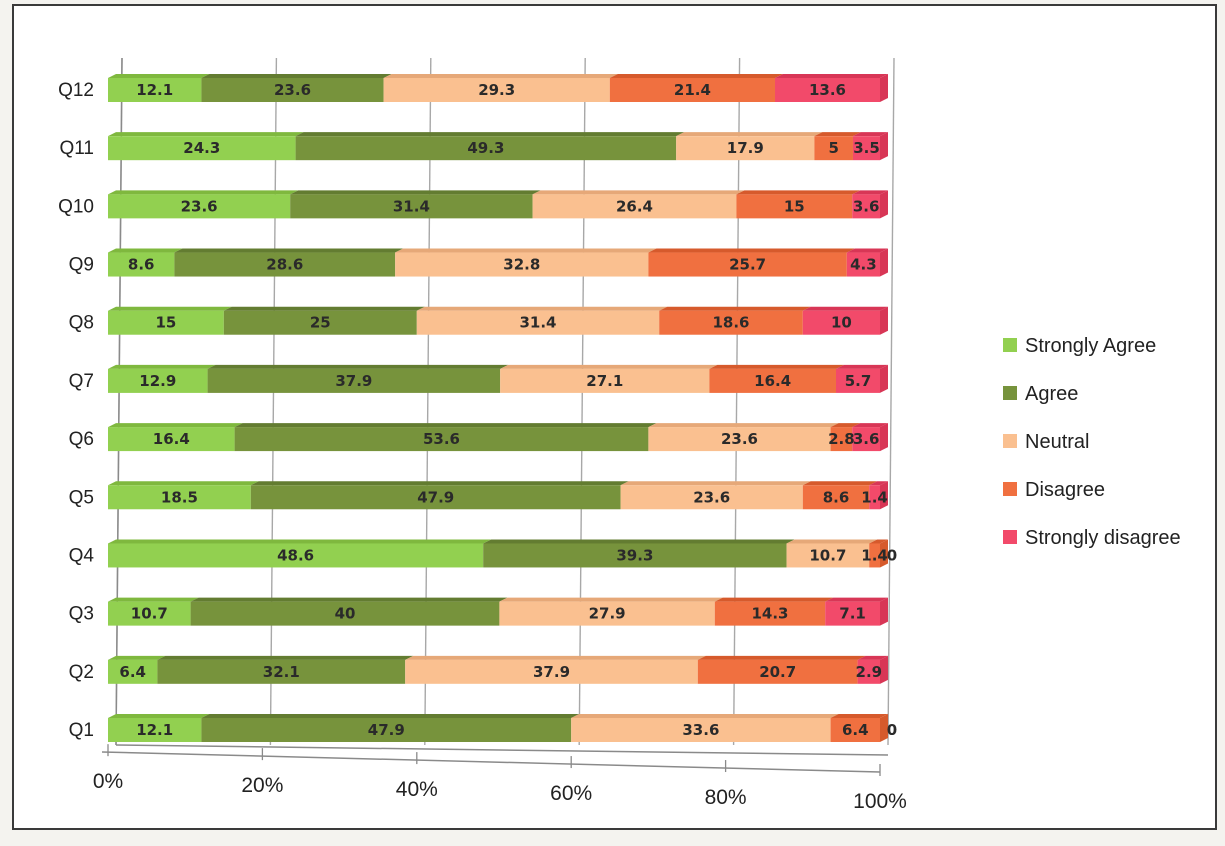 This screenshot has height=846, width=1225. Describe the element at coordinates (869, 672) in the screenshot. I see `data-label: 2.9` at that location.